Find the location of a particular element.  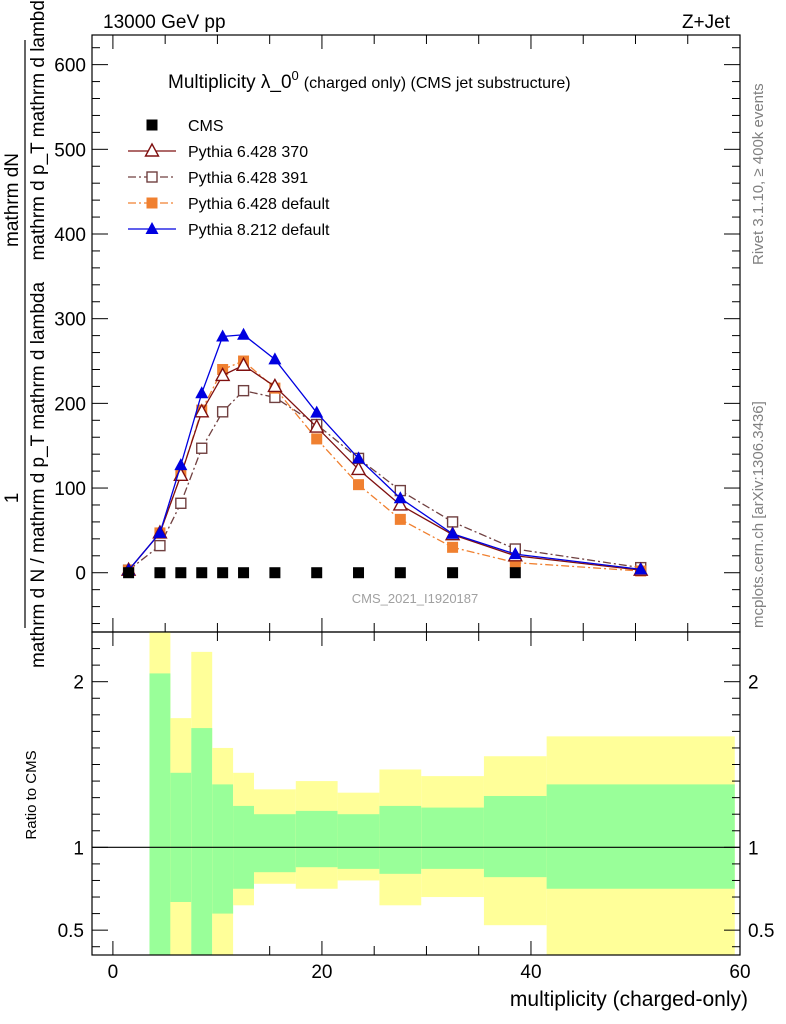

x-tick-label: 0 is located at coordinates (113, 972).